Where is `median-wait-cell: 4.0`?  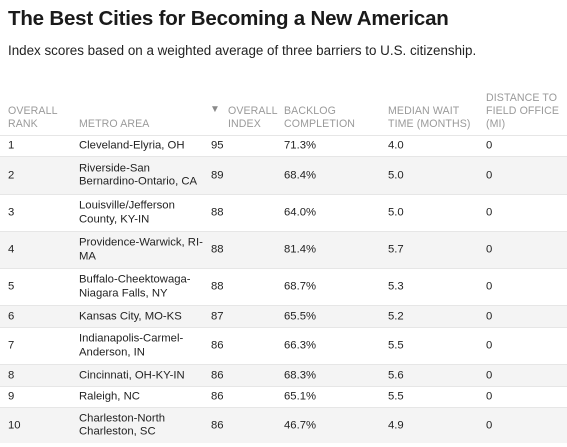
median-wait-cell: 4.0 is located at coordinates (396, 145).